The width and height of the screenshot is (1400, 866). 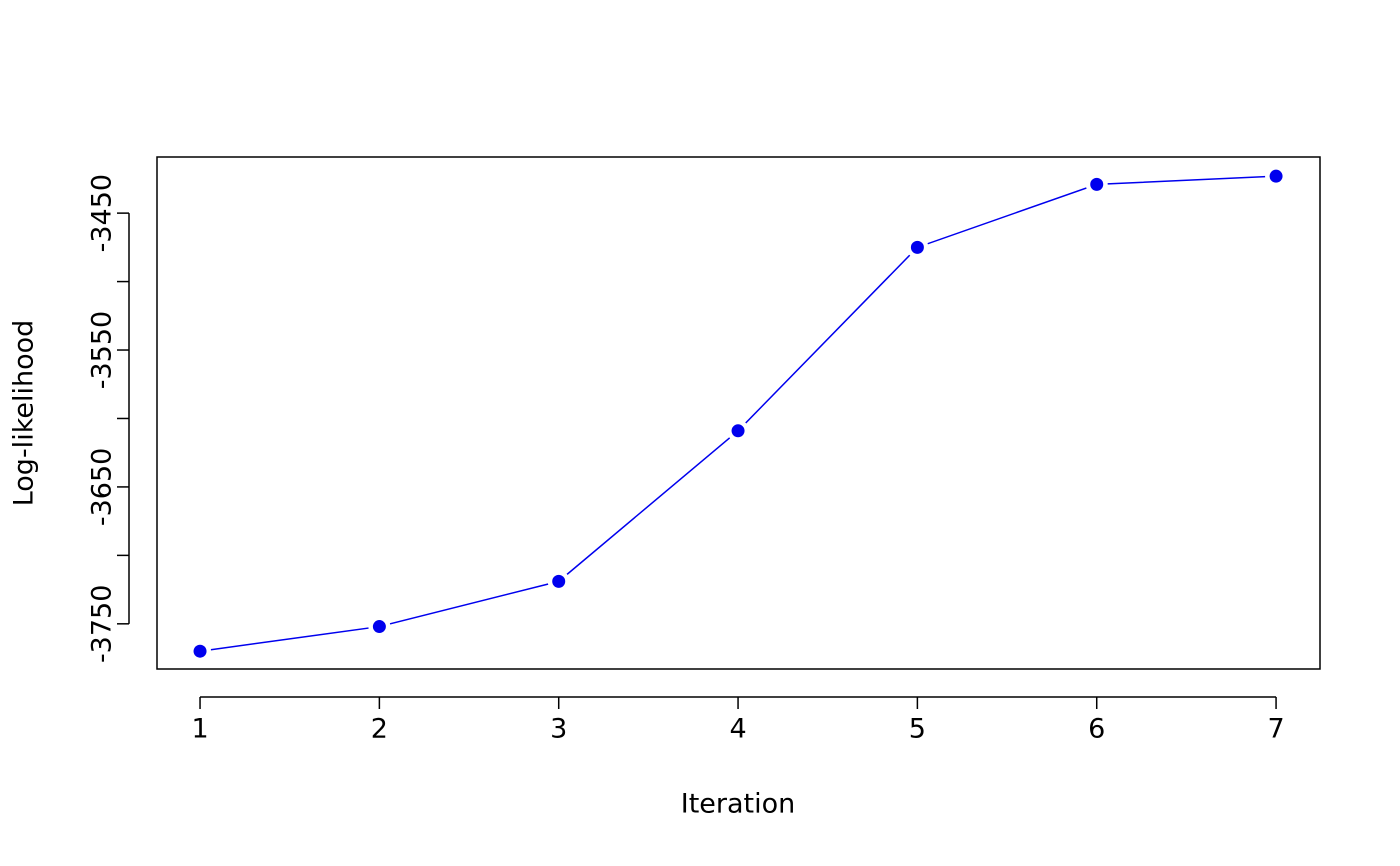 What do you see at coordinates (102, 624) in the screenshot?
I see `y-tick-label: -3750` at bounding box center [102, 624].